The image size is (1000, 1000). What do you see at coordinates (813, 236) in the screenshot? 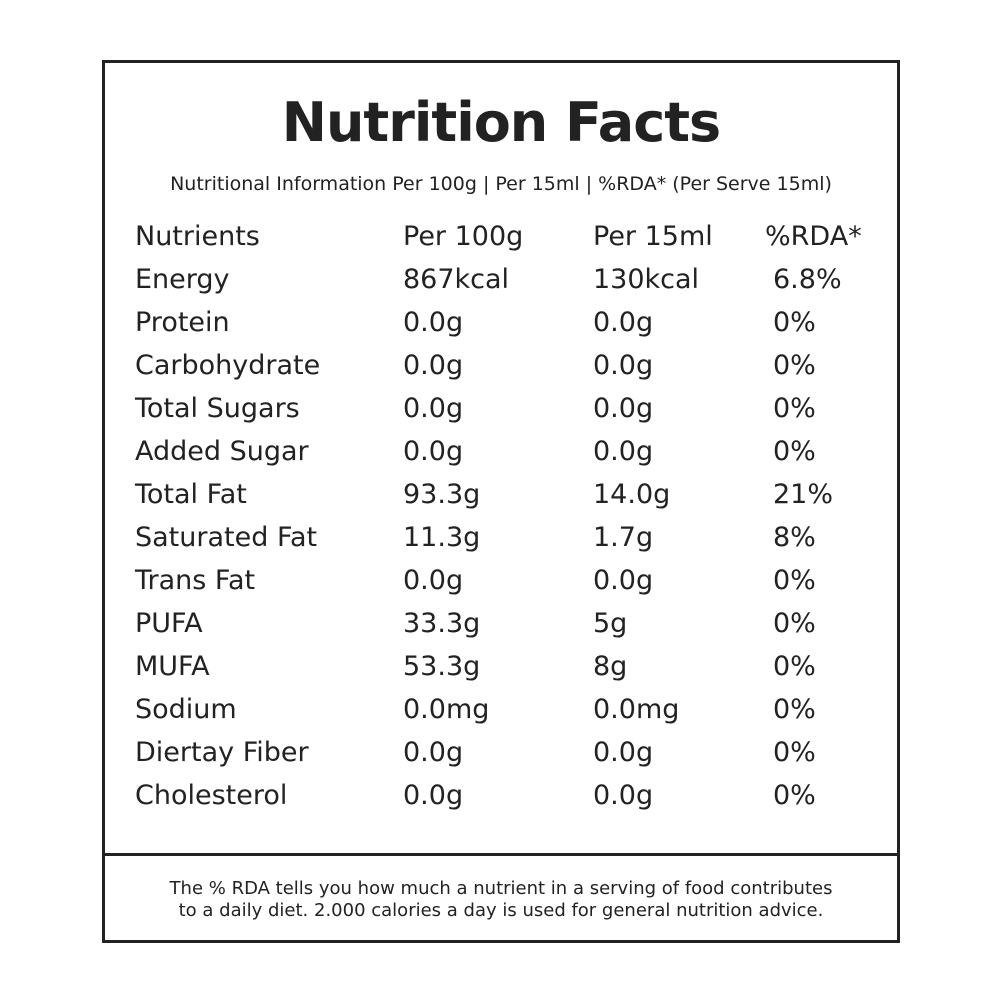
I see `cell: %RDA*` at bounding box center [813, 236].